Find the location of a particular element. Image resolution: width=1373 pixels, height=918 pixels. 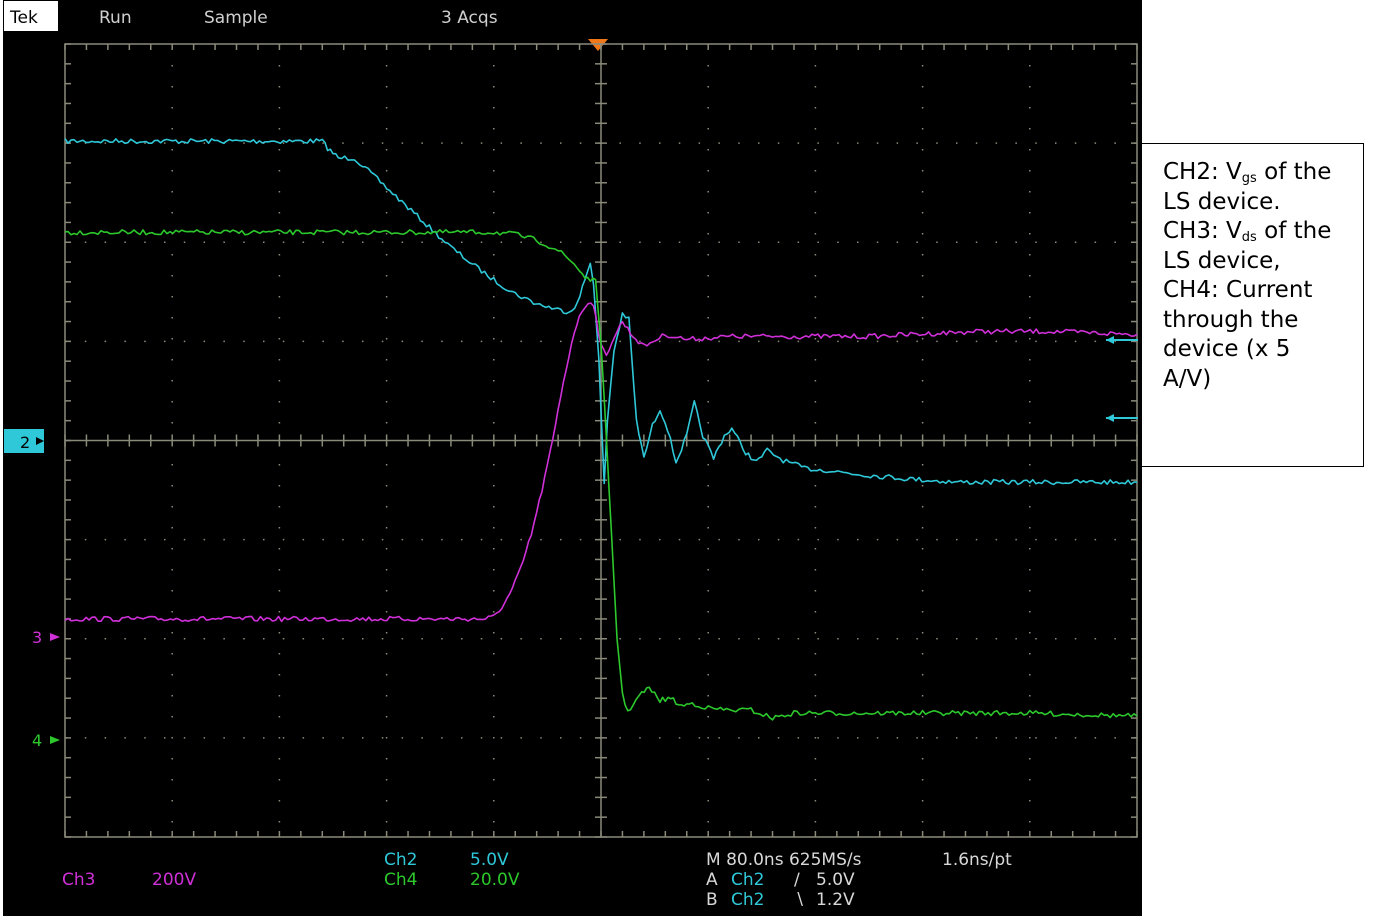

status-bar: Tek Run Sample 3 Acqs is located at coordinates (251, 16).